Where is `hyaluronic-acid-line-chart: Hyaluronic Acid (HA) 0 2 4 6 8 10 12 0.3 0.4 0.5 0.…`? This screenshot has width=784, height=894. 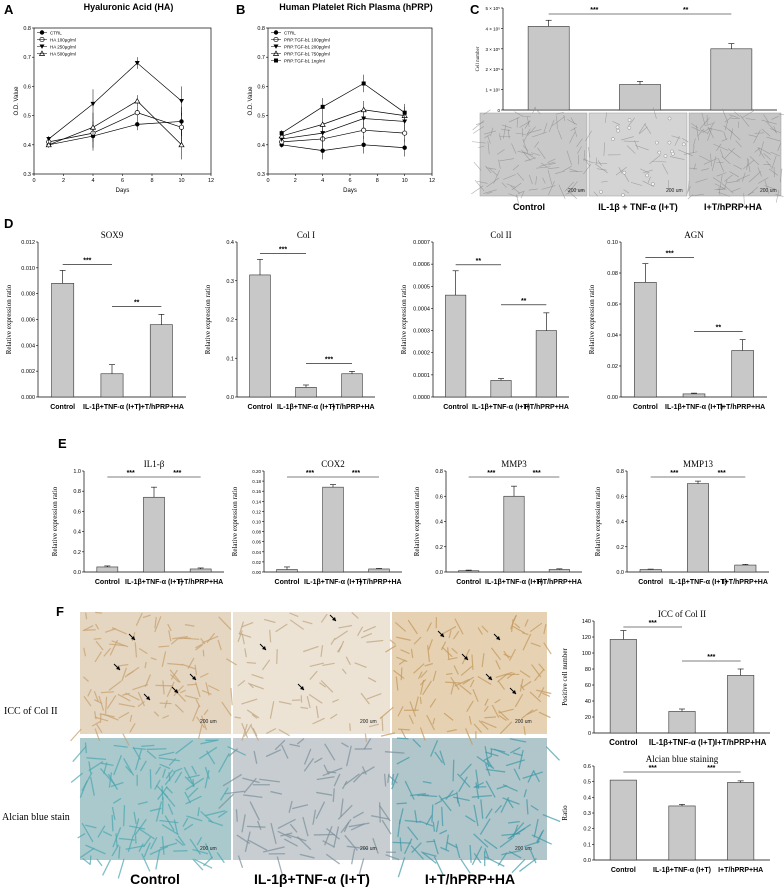 hyaluronic-acid-line-chart: Hyaluronic Acid (HA) 0 2 4 6 8 10 12 0.3 0.4 0.5 0.… is located at coordinates (114, 98).